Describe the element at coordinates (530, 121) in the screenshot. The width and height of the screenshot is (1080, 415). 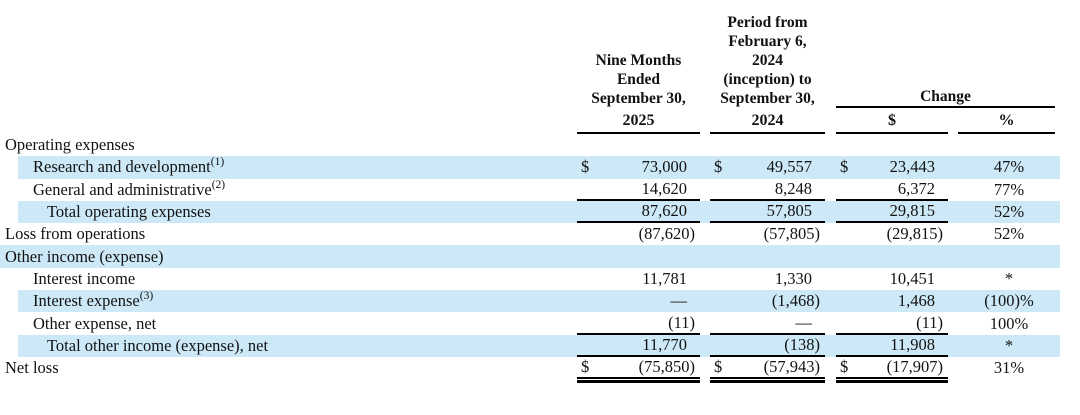
I see `table-header-years: 2025 2024 $ %` at that location.